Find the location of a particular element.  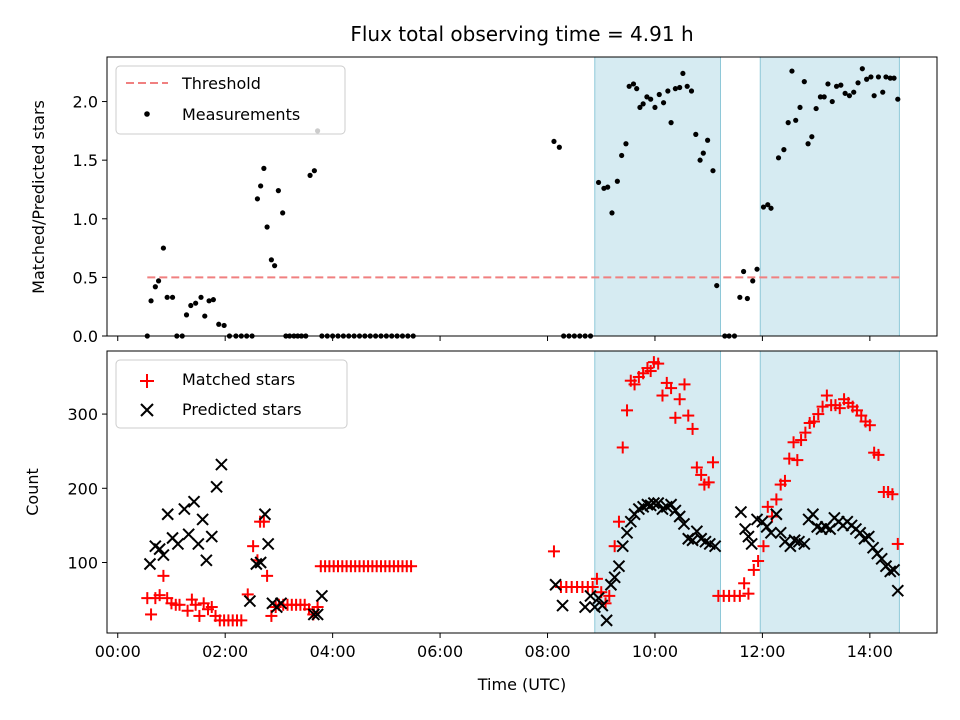

top-y-tick-label: 2.0 is located at coordinates (85, 102).